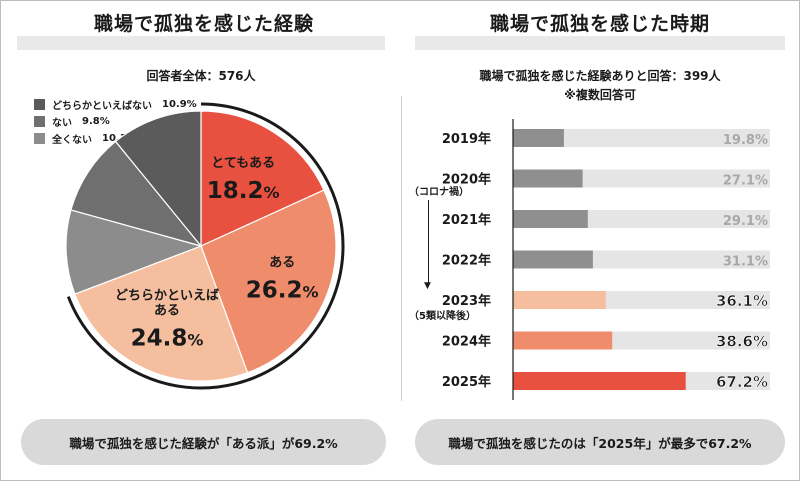 This screenshot has width=800, height=481. I want to click on right-panel-title: 職場で孤独を感じた時期, so click(599, 24).